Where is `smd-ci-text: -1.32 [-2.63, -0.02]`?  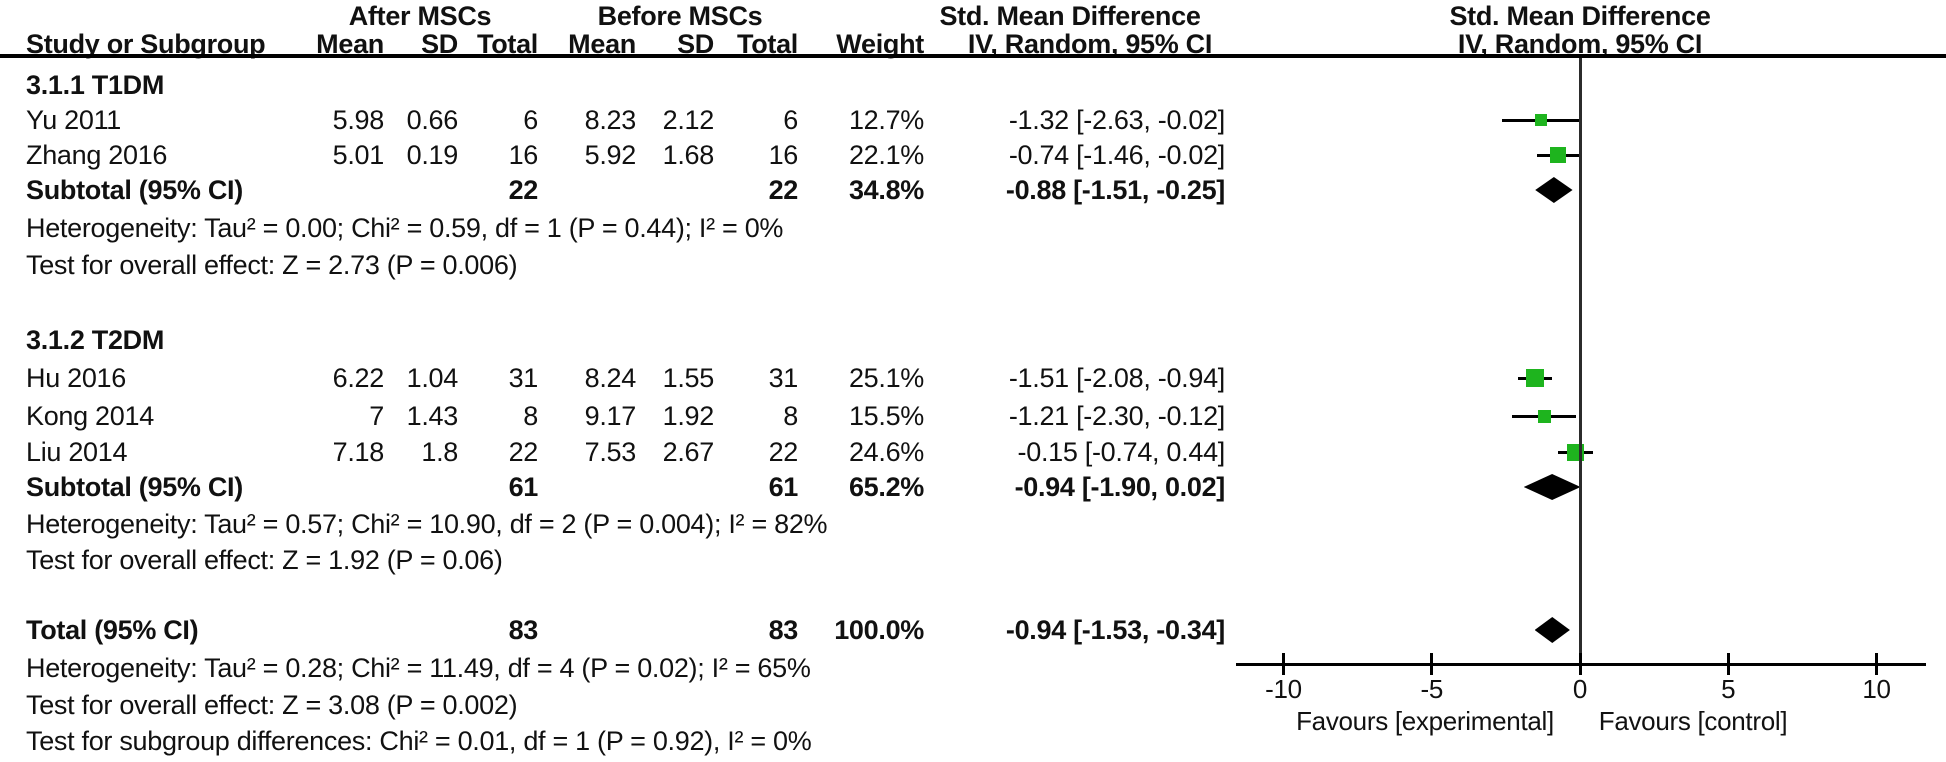
smd-ci-text: -1.32 [-2.63, -0.02] is located at coordinates (1116, 120).